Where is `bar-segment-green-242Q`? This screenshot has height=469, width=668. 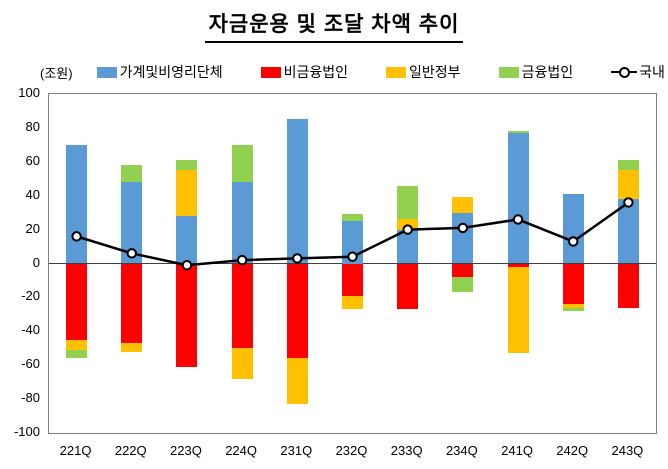 bar-segment-green-242Q is located at coordinates (573, 309).